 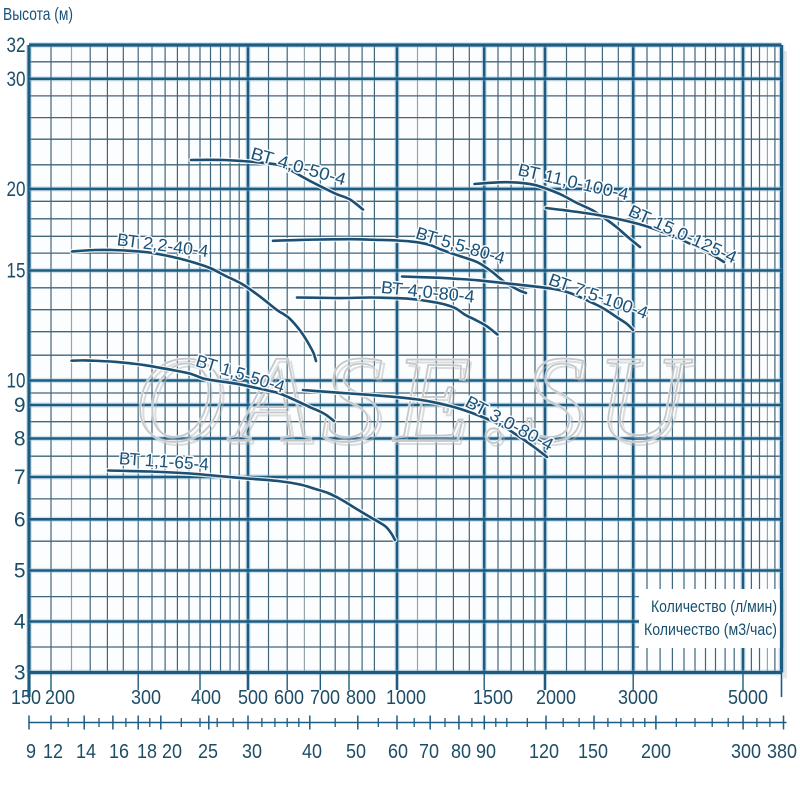 What do you see at coordinates (361, 697) in the screenshot?
I see `svg-text: 800` at bounding box center [361, 697].